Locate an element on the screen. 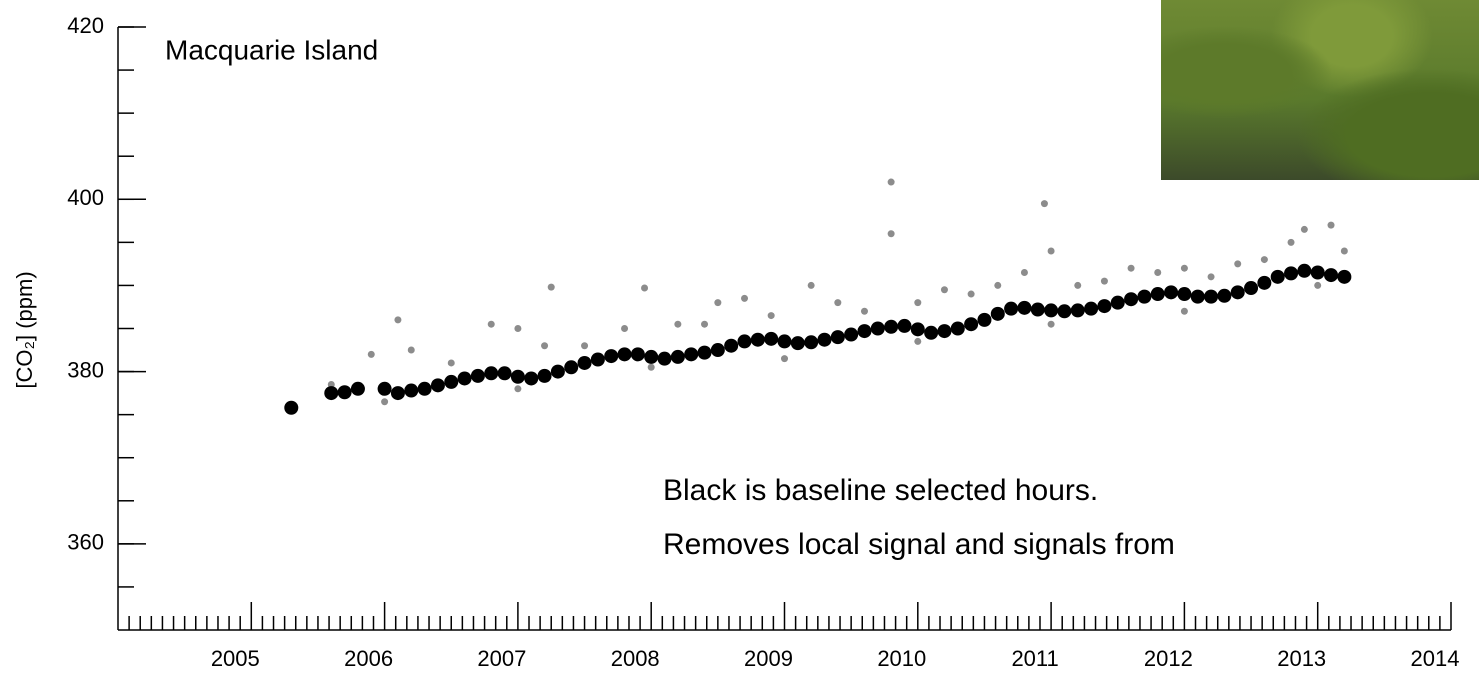 This screenshot has width=1479, height=675. y-tick-label: 420 is located at coordinates (85, 25).